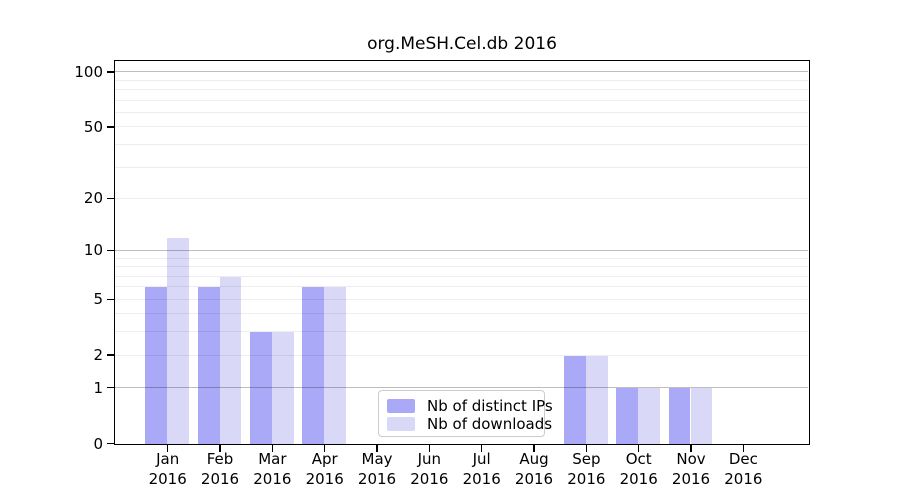 This screenshot has height=500, width=900. What do you see at coordinates (490, 406) in the screenshot?
I see `legend-label-distinct-ips: Nb of distinct IPs` at bounding box center [490, 406].